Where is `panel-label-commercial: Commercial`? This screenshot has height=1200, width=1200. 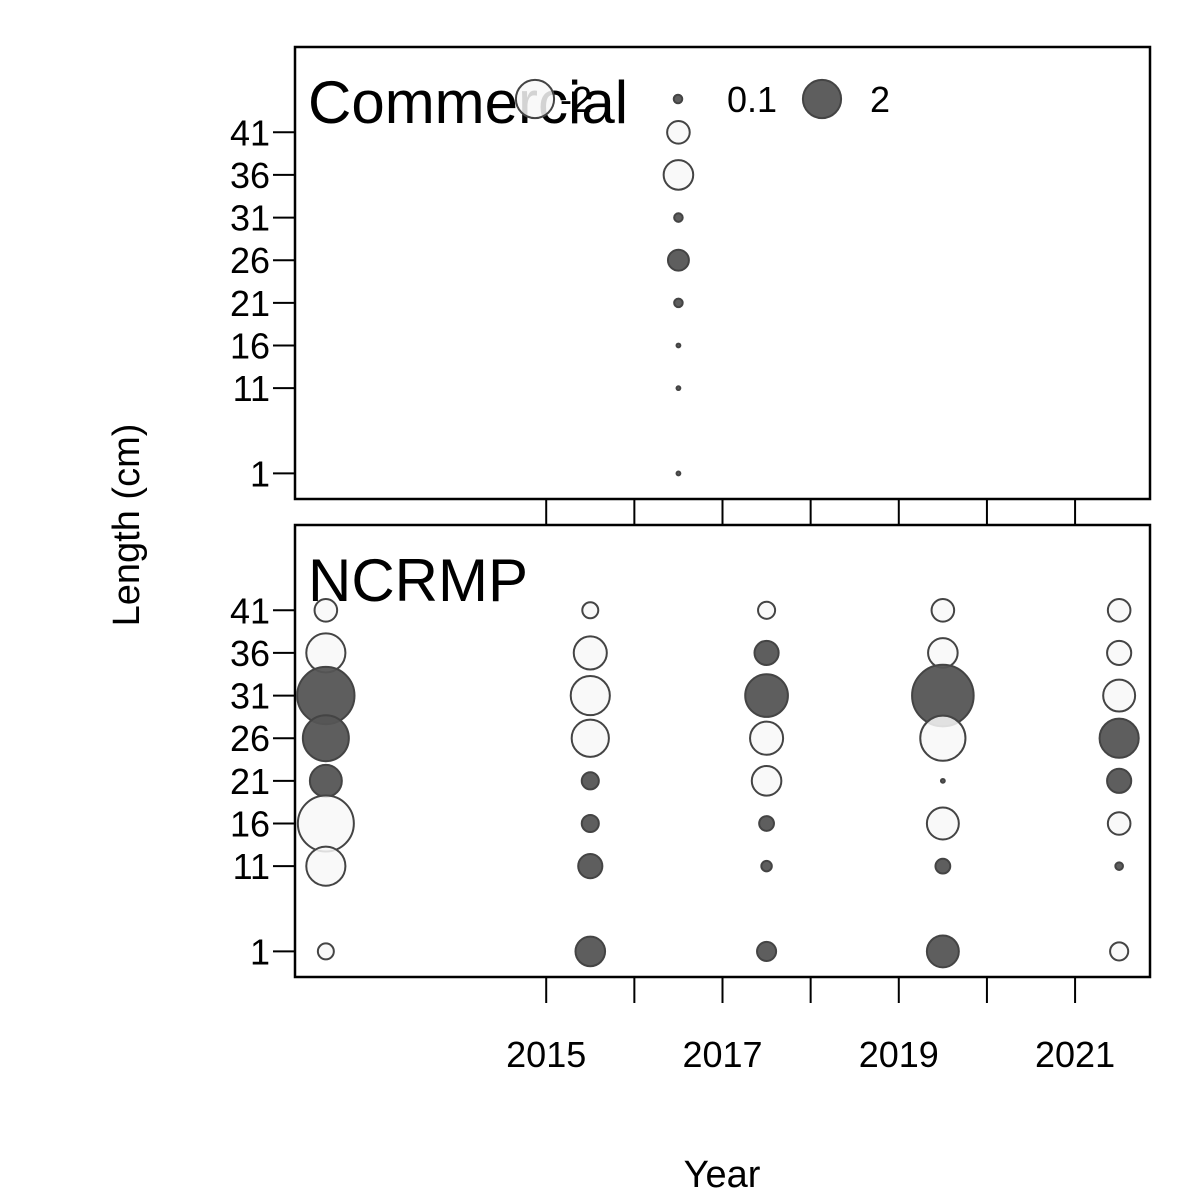 panel-label-commercial: Commercial is located at coordinates (468, 102).